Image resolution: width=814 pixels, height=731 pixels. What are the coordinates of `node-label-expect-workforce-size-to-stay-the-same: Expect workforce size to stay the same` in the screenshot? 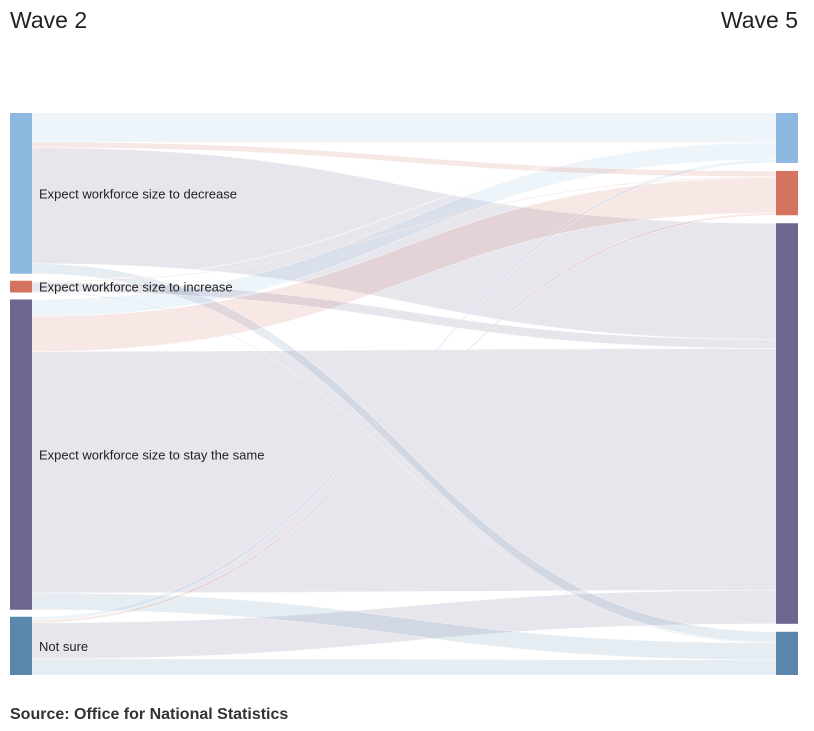 It's located at (151, 455).